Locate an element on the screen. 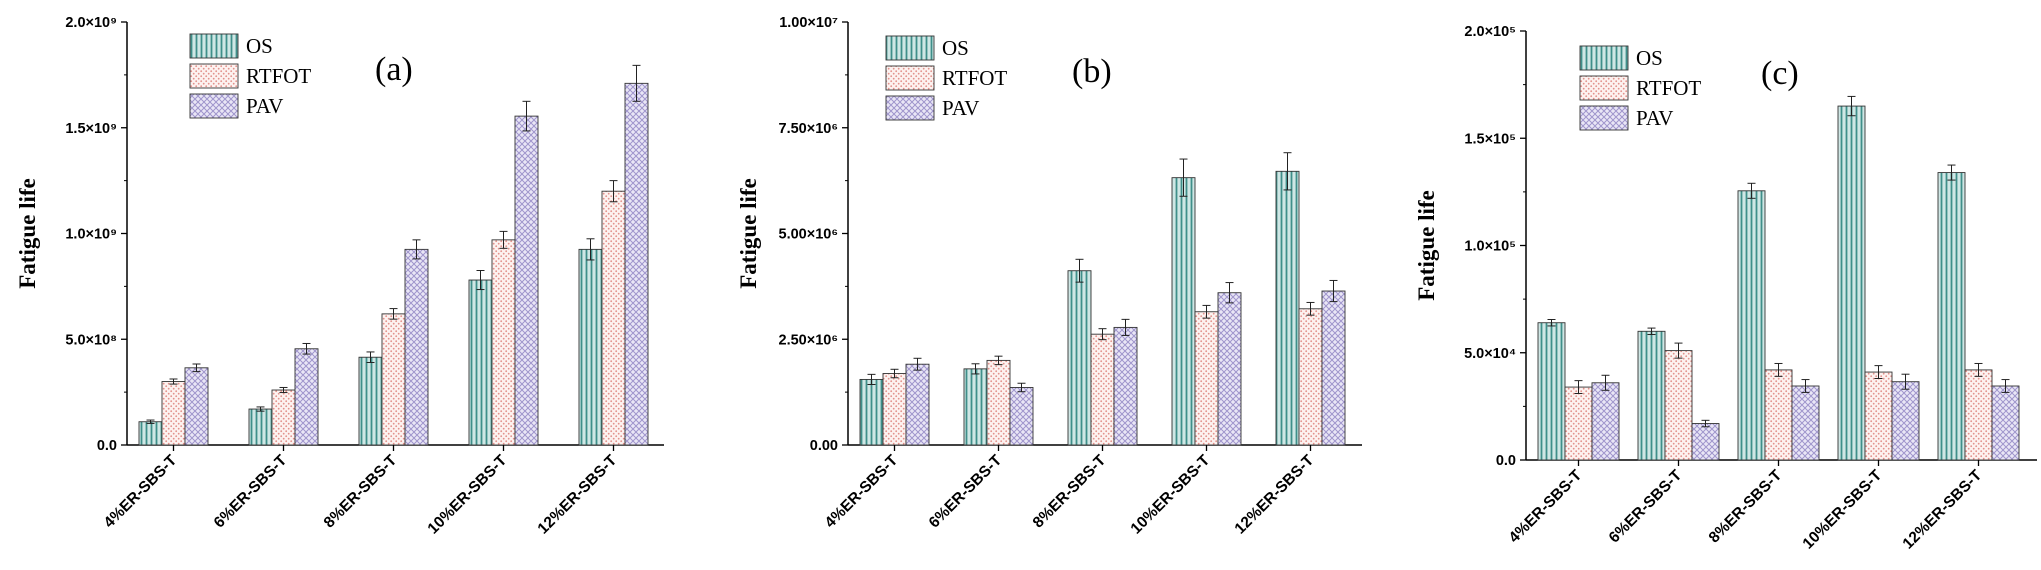  x-tick-label-a: 10%ER-SBS-T is located at coordinates (468, 494).